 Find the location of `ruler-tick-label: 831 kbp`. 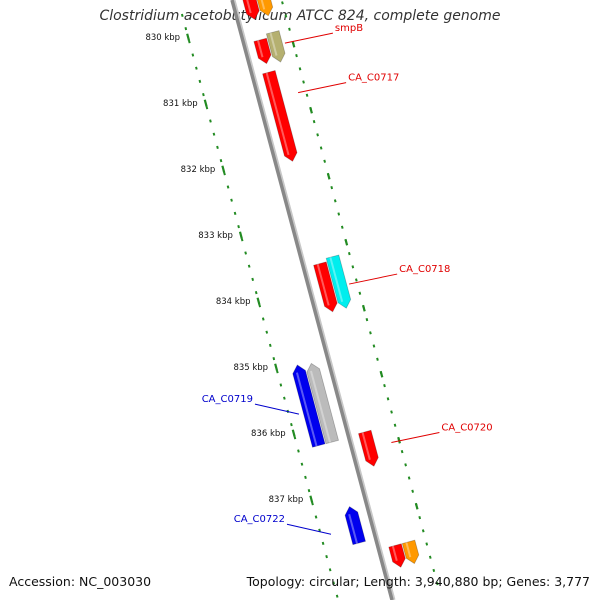

ruler-tick-label: 831 kbp is located at coordinates (180, 104).